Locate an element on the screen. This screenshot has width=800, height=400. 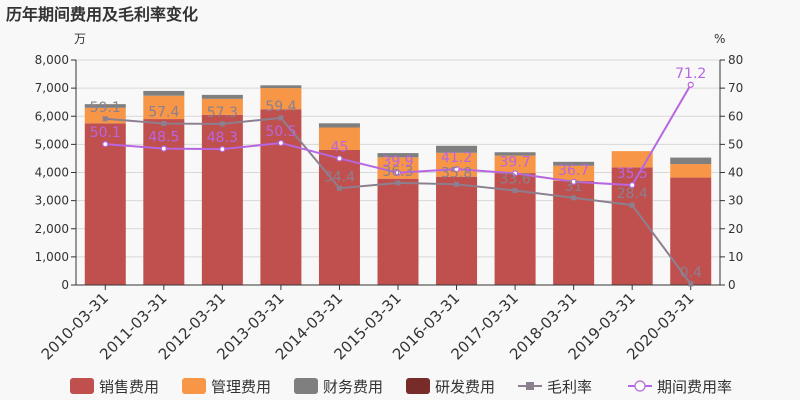
right-axis-unit: % is located at coordinates (719, 39).